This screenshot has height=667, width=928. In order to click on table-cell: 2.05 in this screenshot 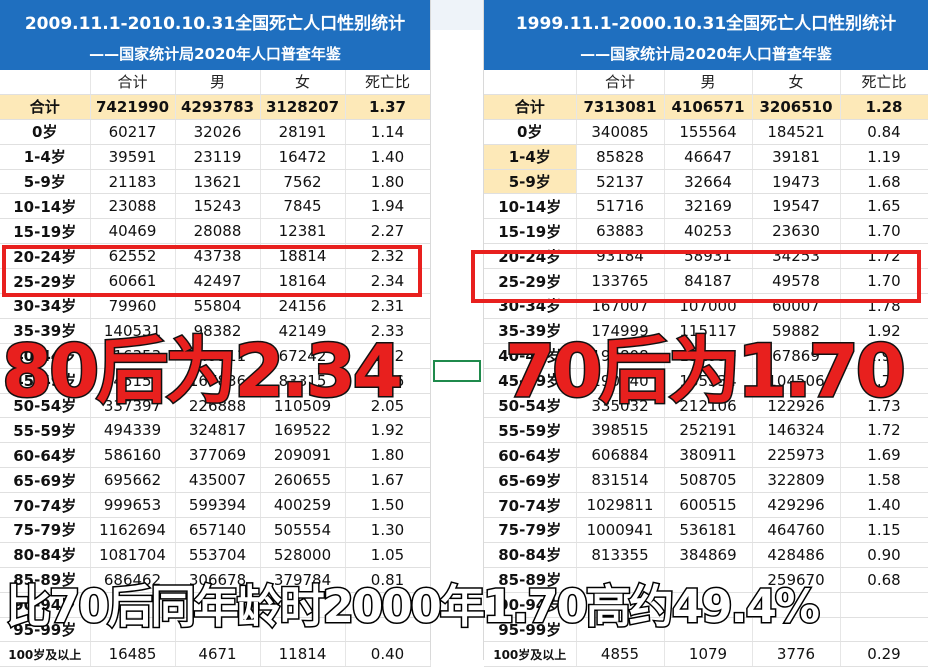, I will do `click(388, 406)`.